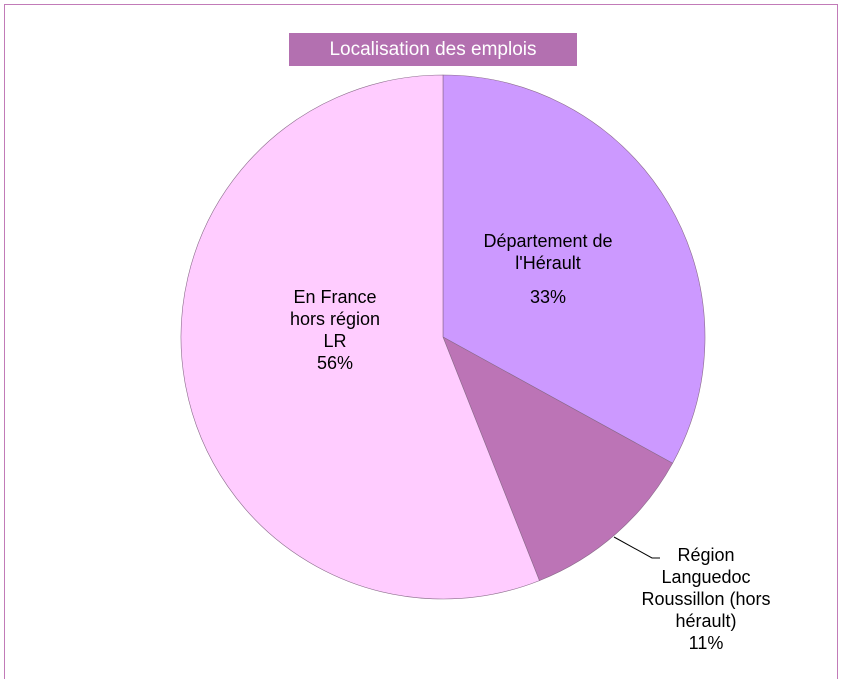  Describe the element at coordinates (548, 297) in the screenshot. I see `slice-value-label: 33%` at that location.